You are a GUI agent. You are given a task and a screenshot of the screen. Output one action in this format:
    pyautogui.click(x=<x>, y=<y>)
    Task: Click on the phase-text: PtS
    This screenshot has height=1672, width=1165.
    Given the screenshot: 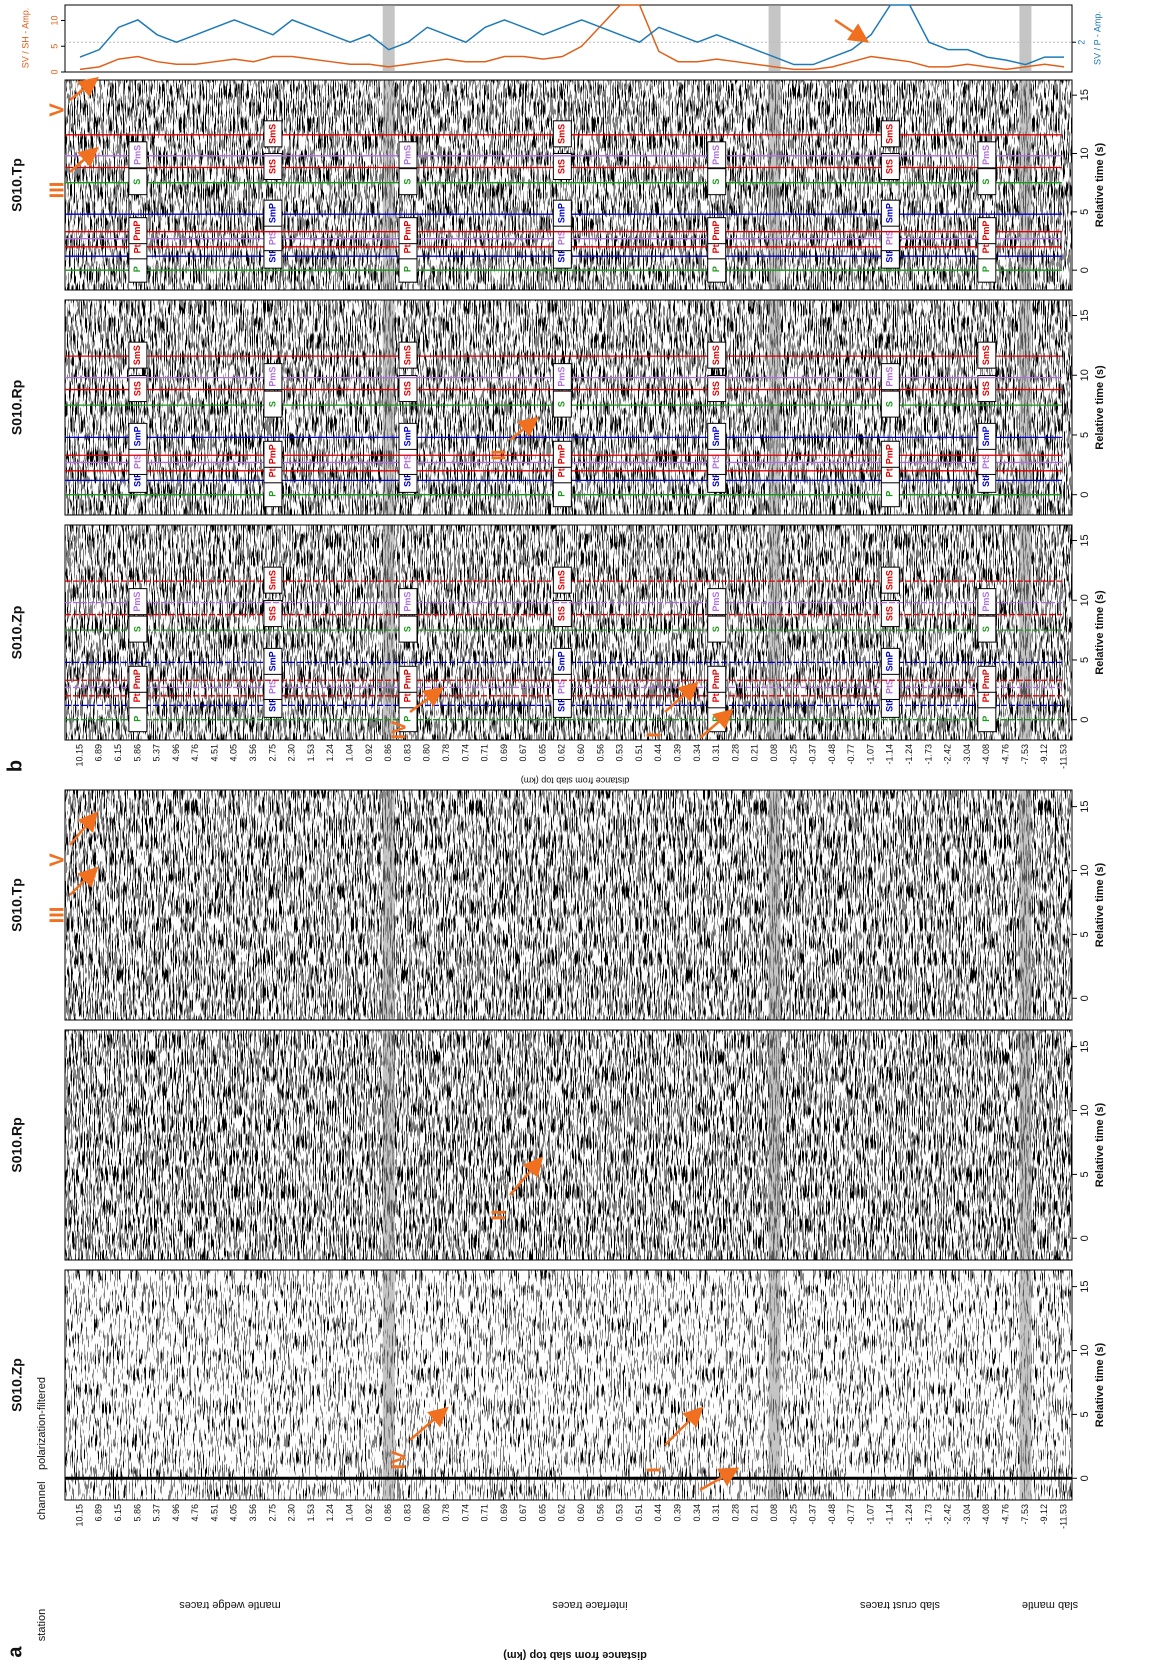 What is the action you would take?
    pyautogui.click(x=272, y=686)
    